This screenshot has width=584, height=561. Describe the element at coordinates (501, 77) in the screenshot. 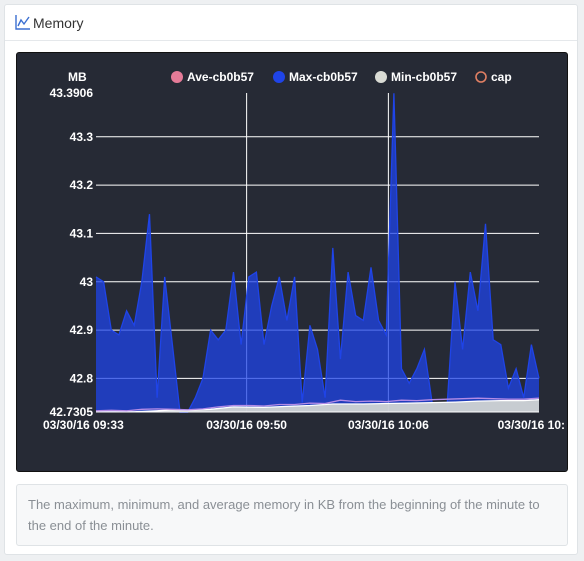

I see `legend-cap-label: cap` at that location.